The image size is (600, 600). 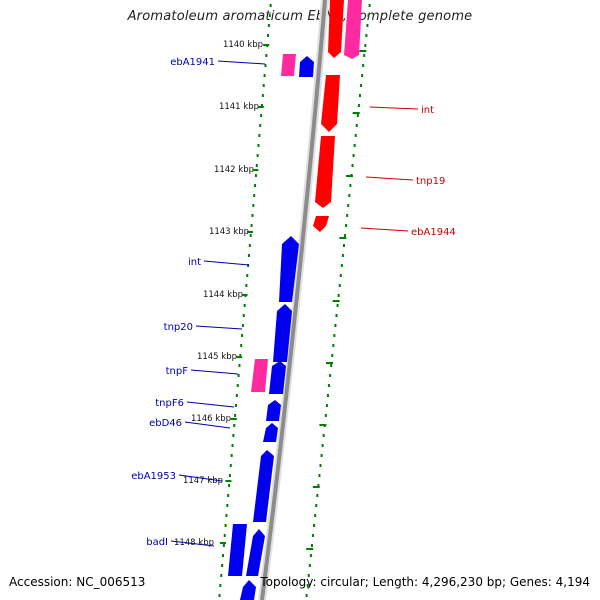 What do you see at coordinates (353, 29) in the screenshot?
I see `rna-reverse-top` at bounding box center [353, 29].